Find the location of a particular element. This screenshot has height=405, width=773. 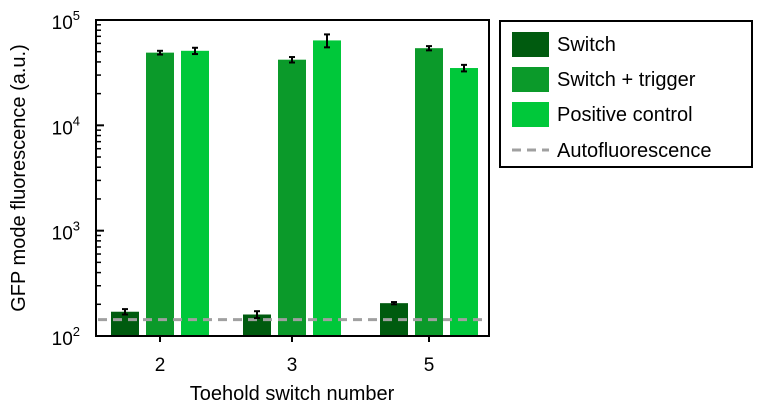

legend-label: Switch + trigger is located at coordinates (626, 80).